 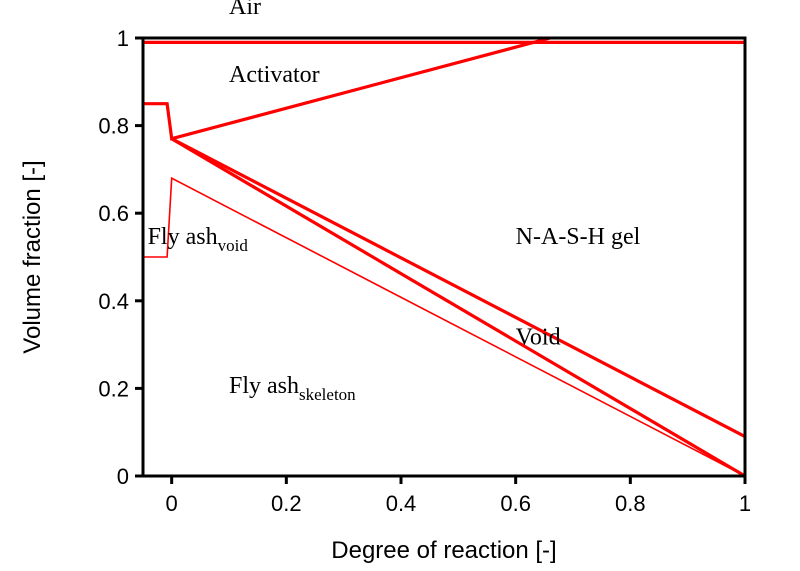 I want to click on annotation-label: Activator, so click(x=274, y=75).